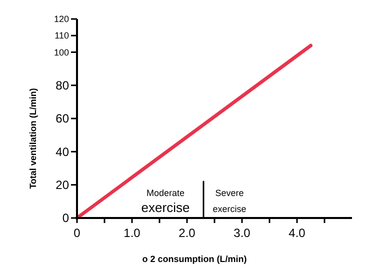 The image size is (386, 270). I want to click on x-tick-label: 1.0, so click(132, 233).